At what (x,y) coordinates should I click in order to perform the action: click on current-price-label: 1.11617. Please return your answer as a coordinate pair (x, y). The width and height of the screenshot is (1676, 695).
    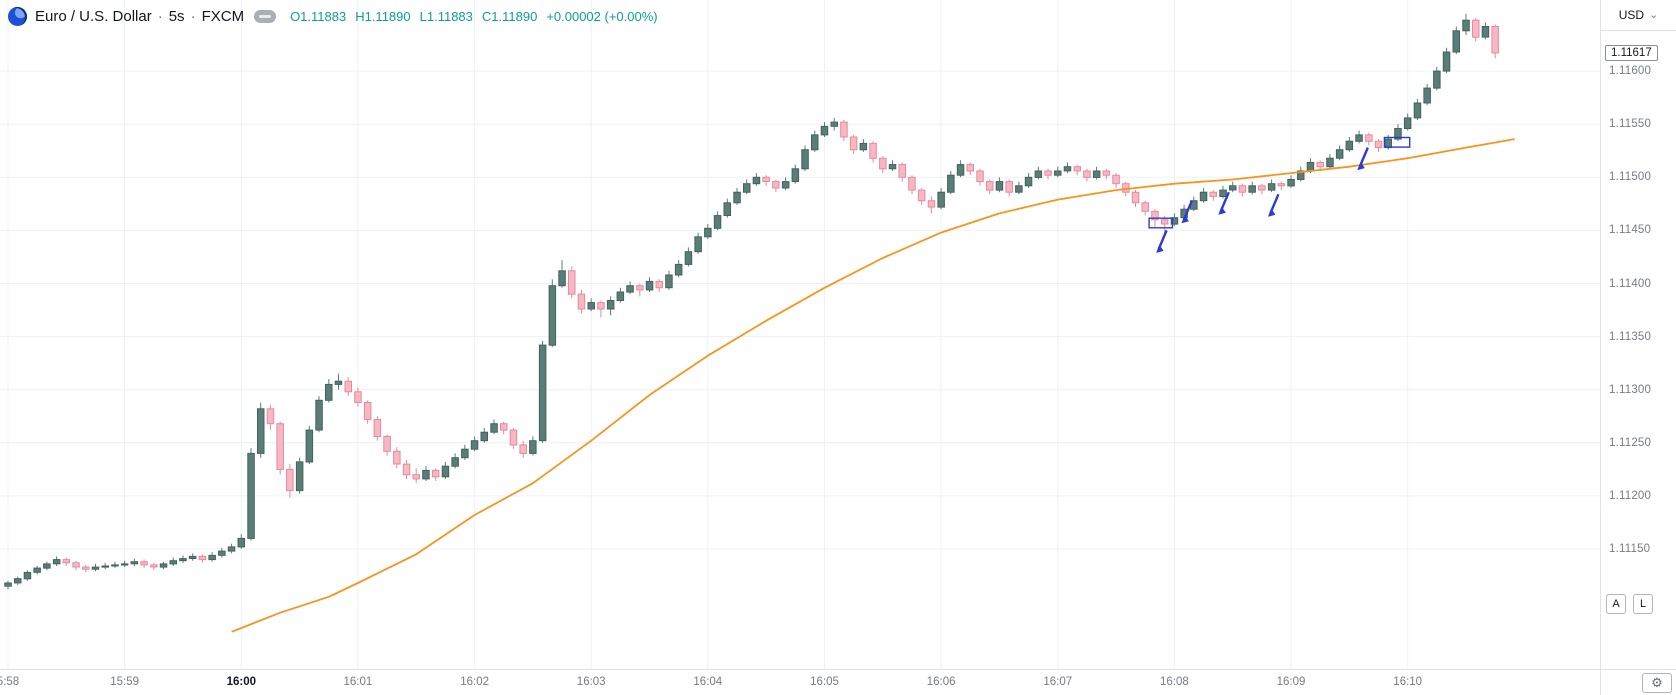
    Looking at the image, I should click on (1631, 53).